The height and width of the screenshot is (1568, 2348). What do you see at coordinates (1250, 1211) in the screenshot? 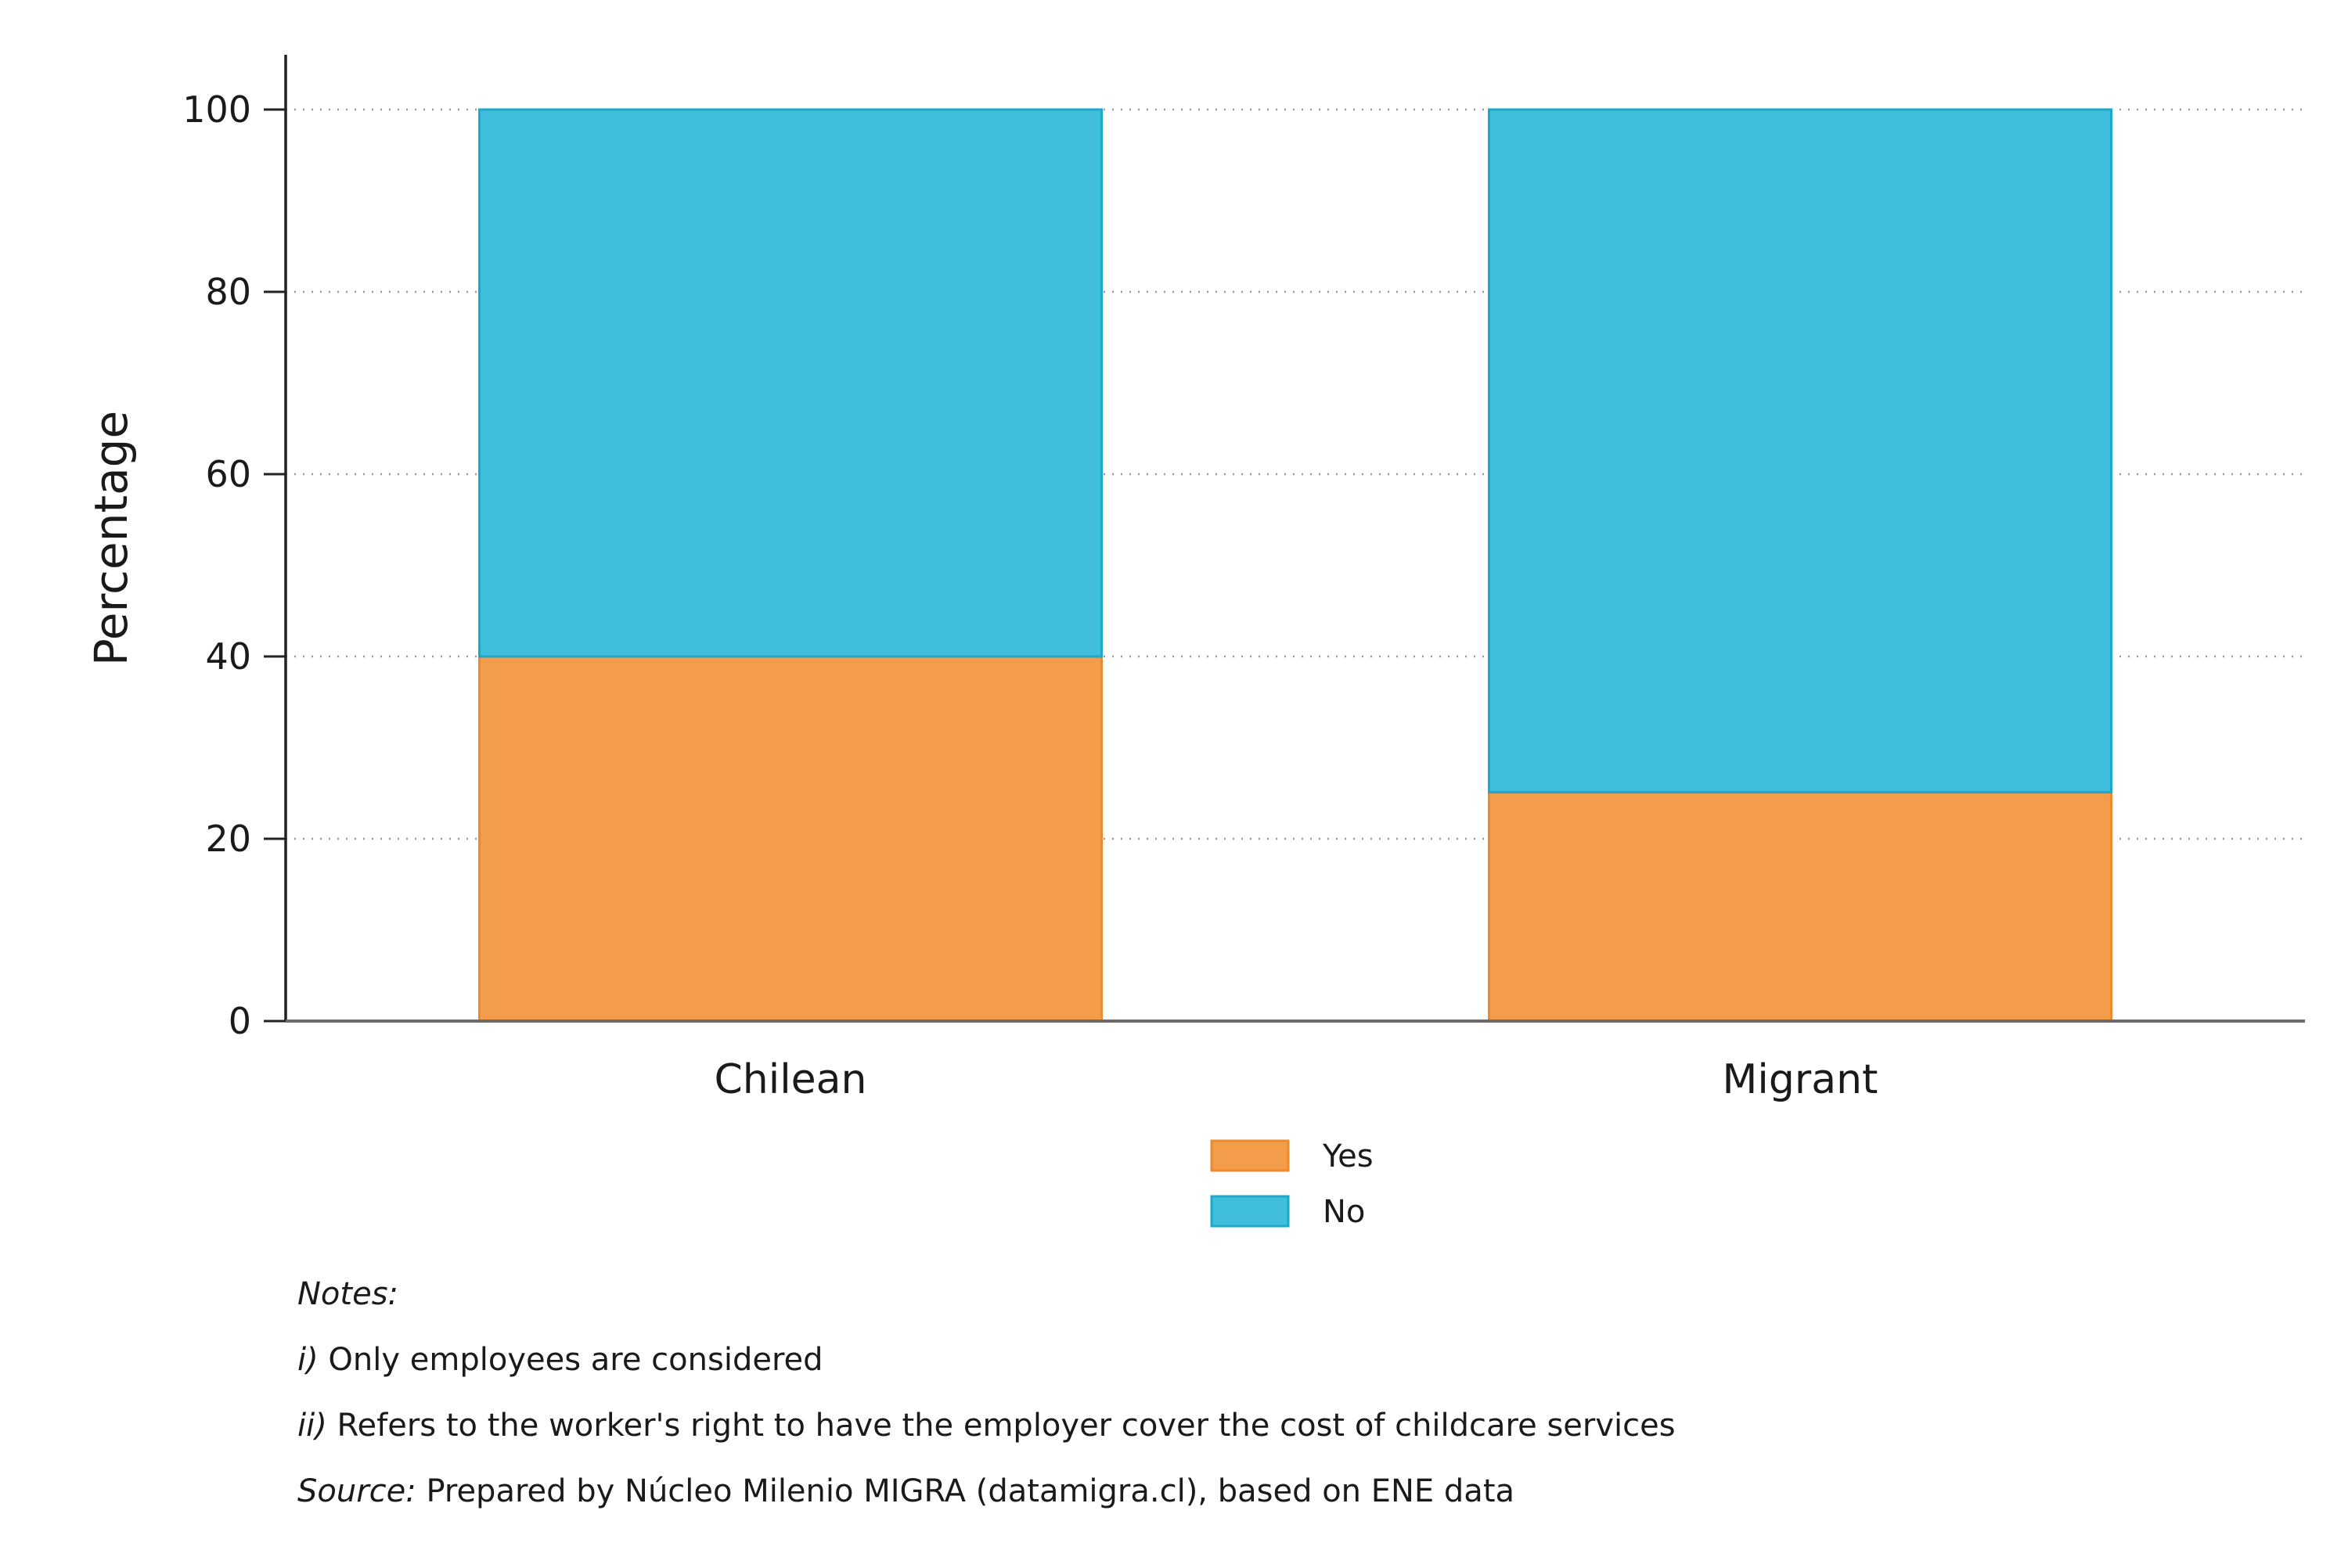
I see `legend-swatch-no` at bounding box center [1250, 1211].